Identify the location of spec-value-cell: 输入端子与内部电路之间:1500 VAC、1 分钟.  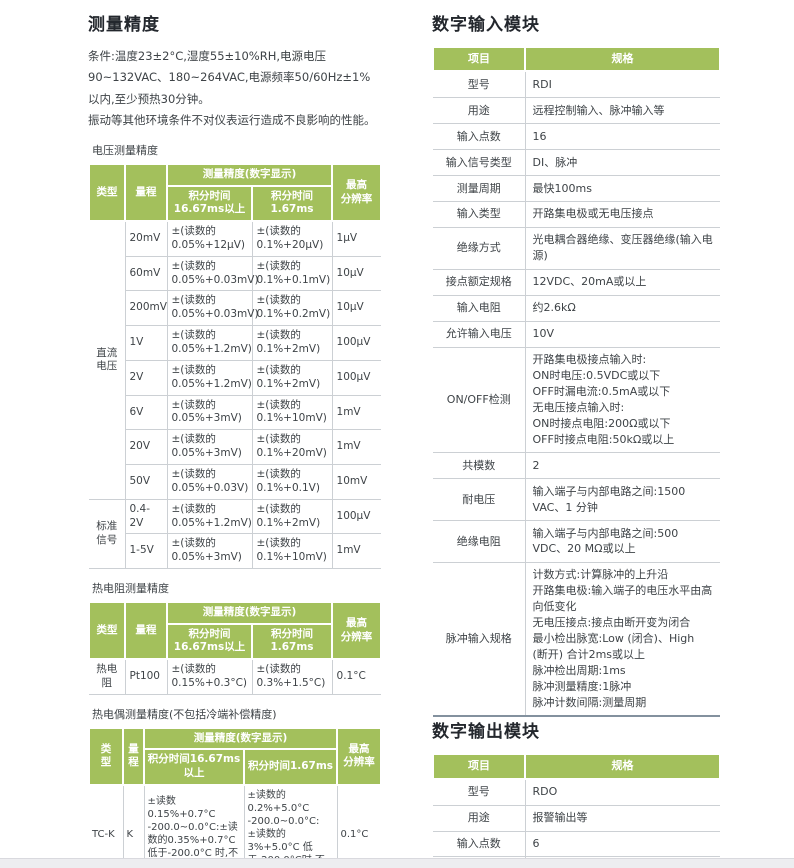
(622, 500).